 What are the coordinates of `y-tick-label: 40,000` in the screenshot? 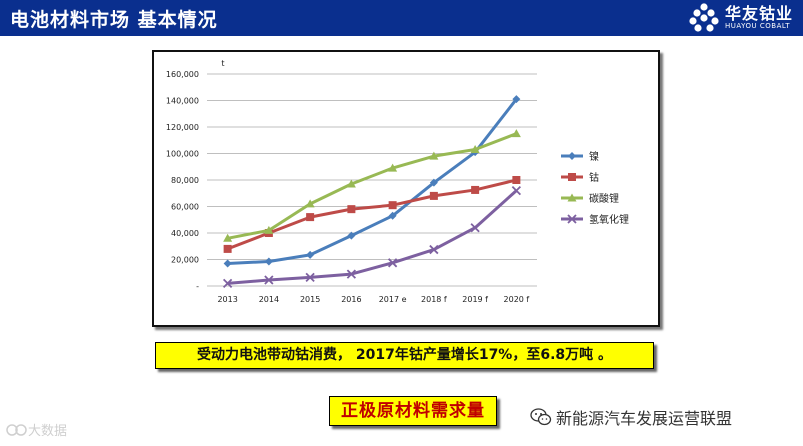 It's located at (185, 233).